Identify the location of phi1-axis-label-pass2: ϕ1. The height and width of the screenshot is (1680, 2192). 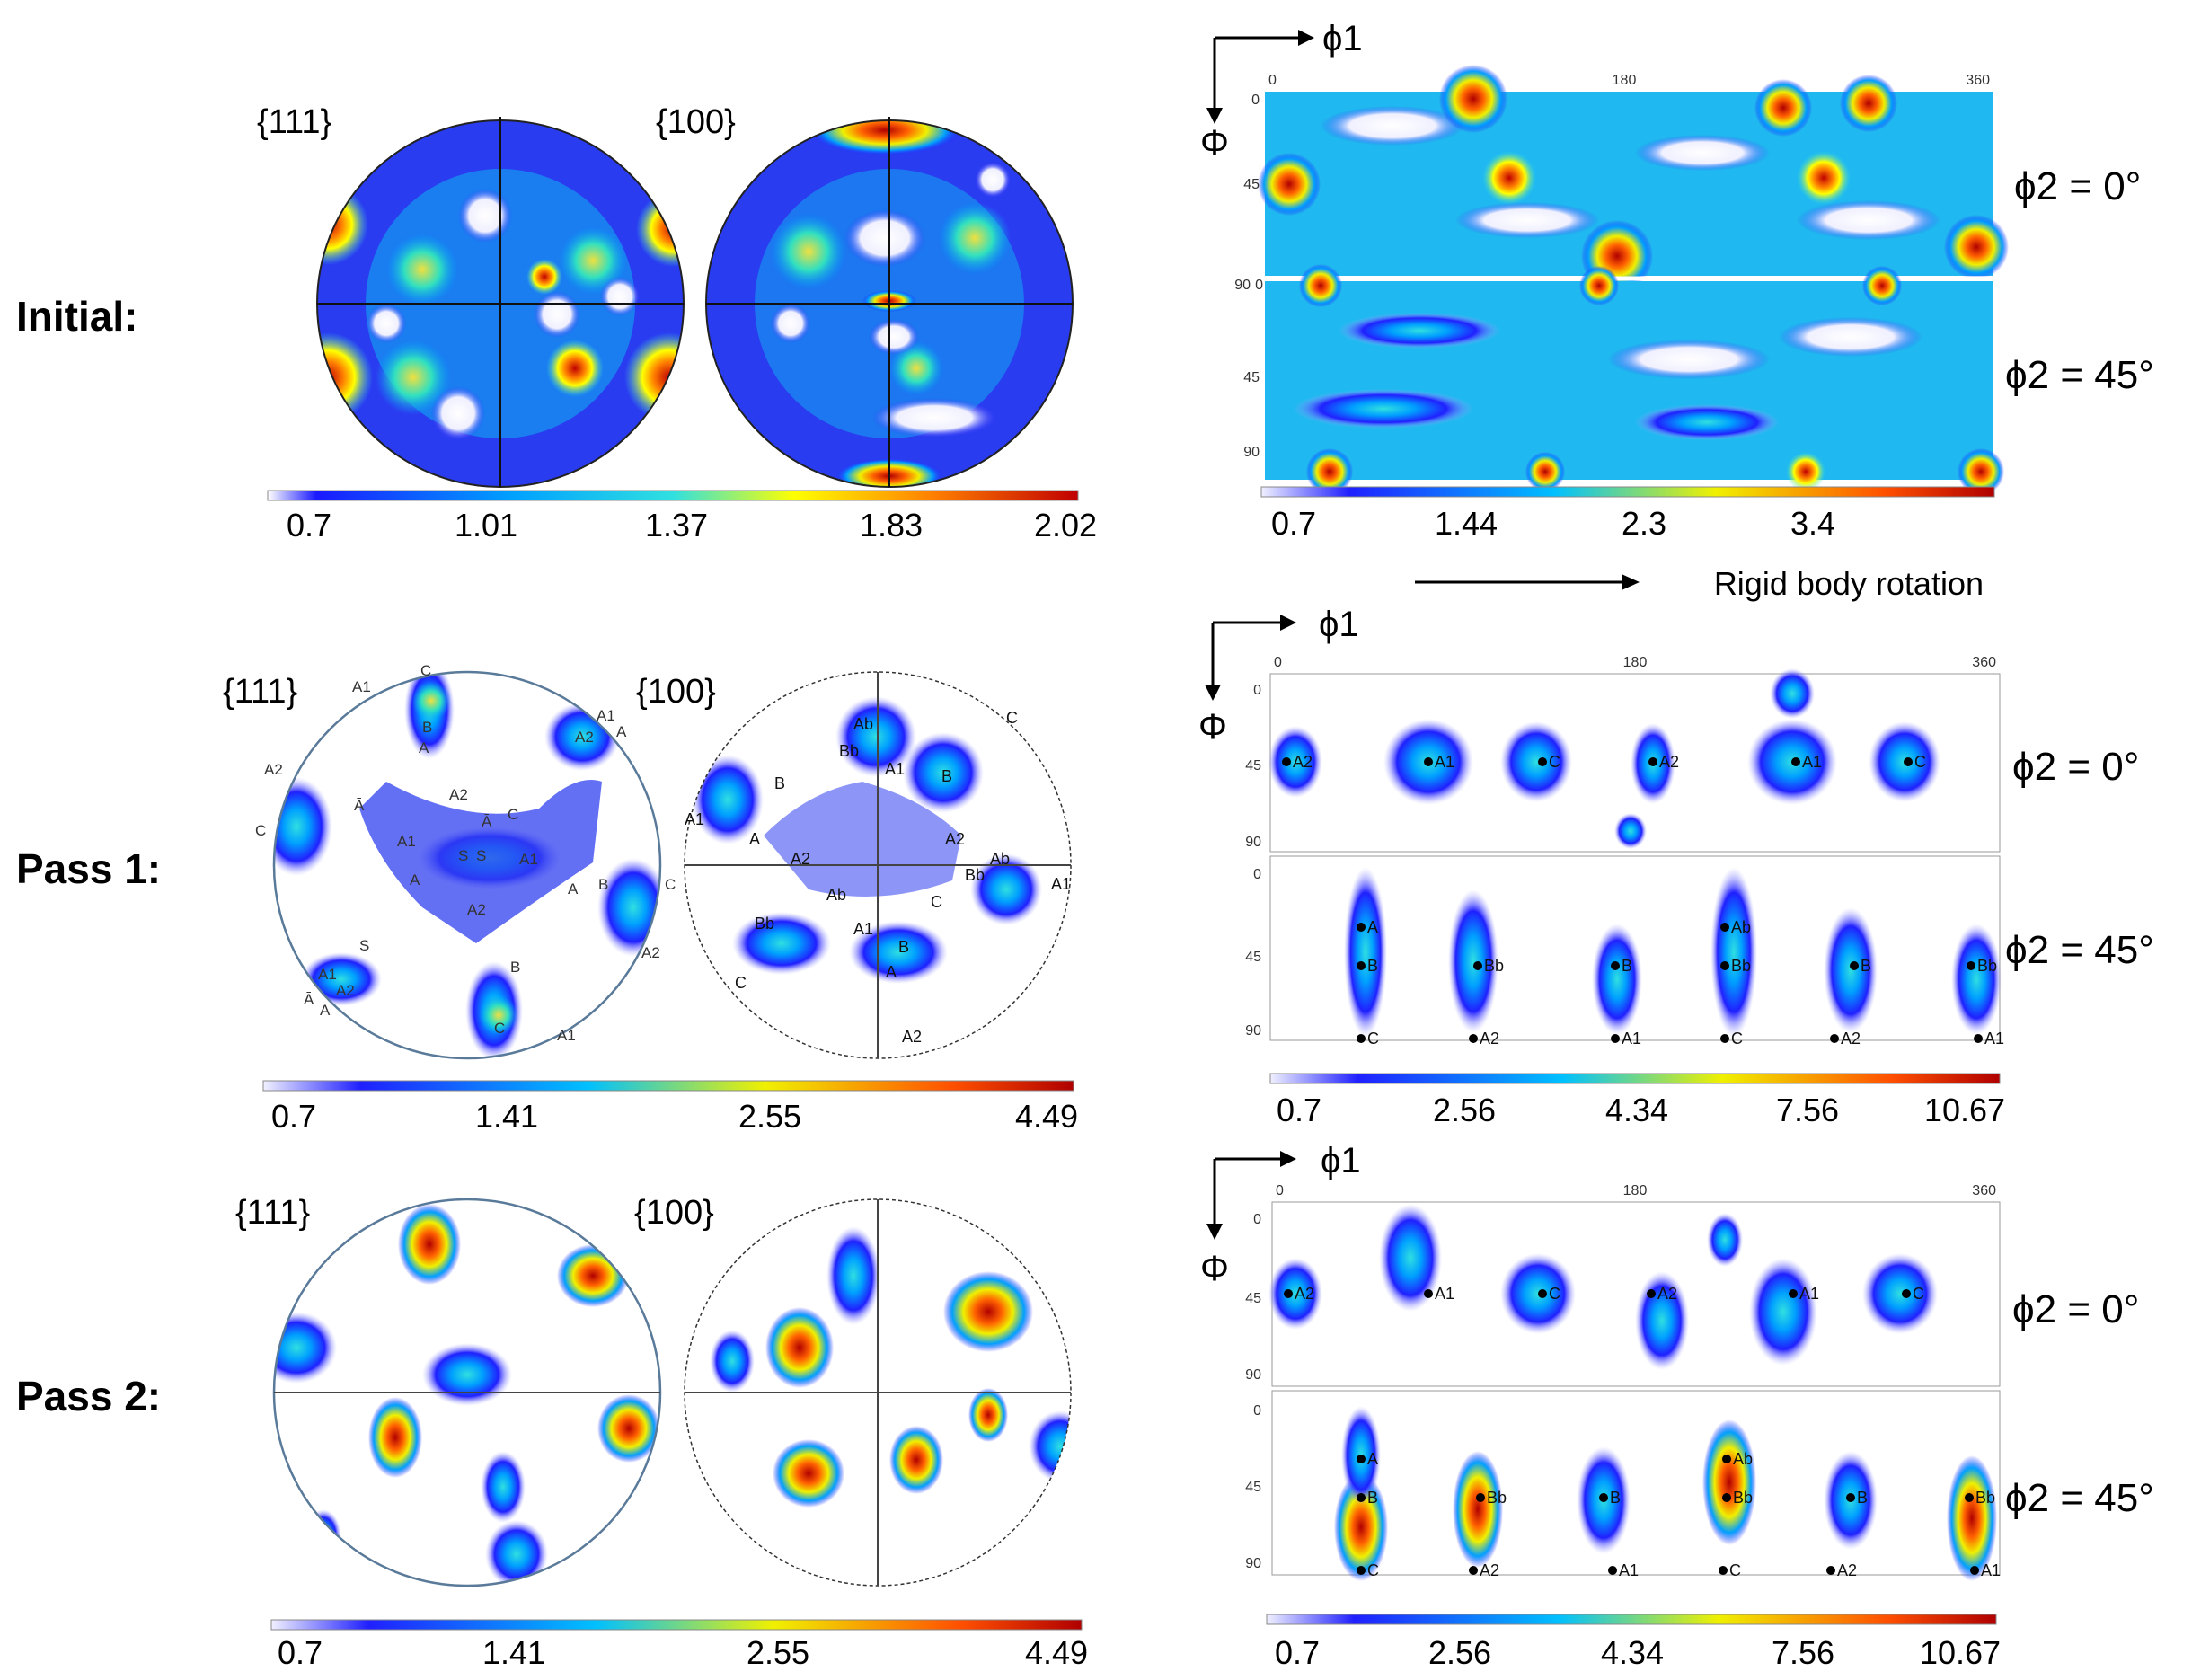
(1341, 1160).